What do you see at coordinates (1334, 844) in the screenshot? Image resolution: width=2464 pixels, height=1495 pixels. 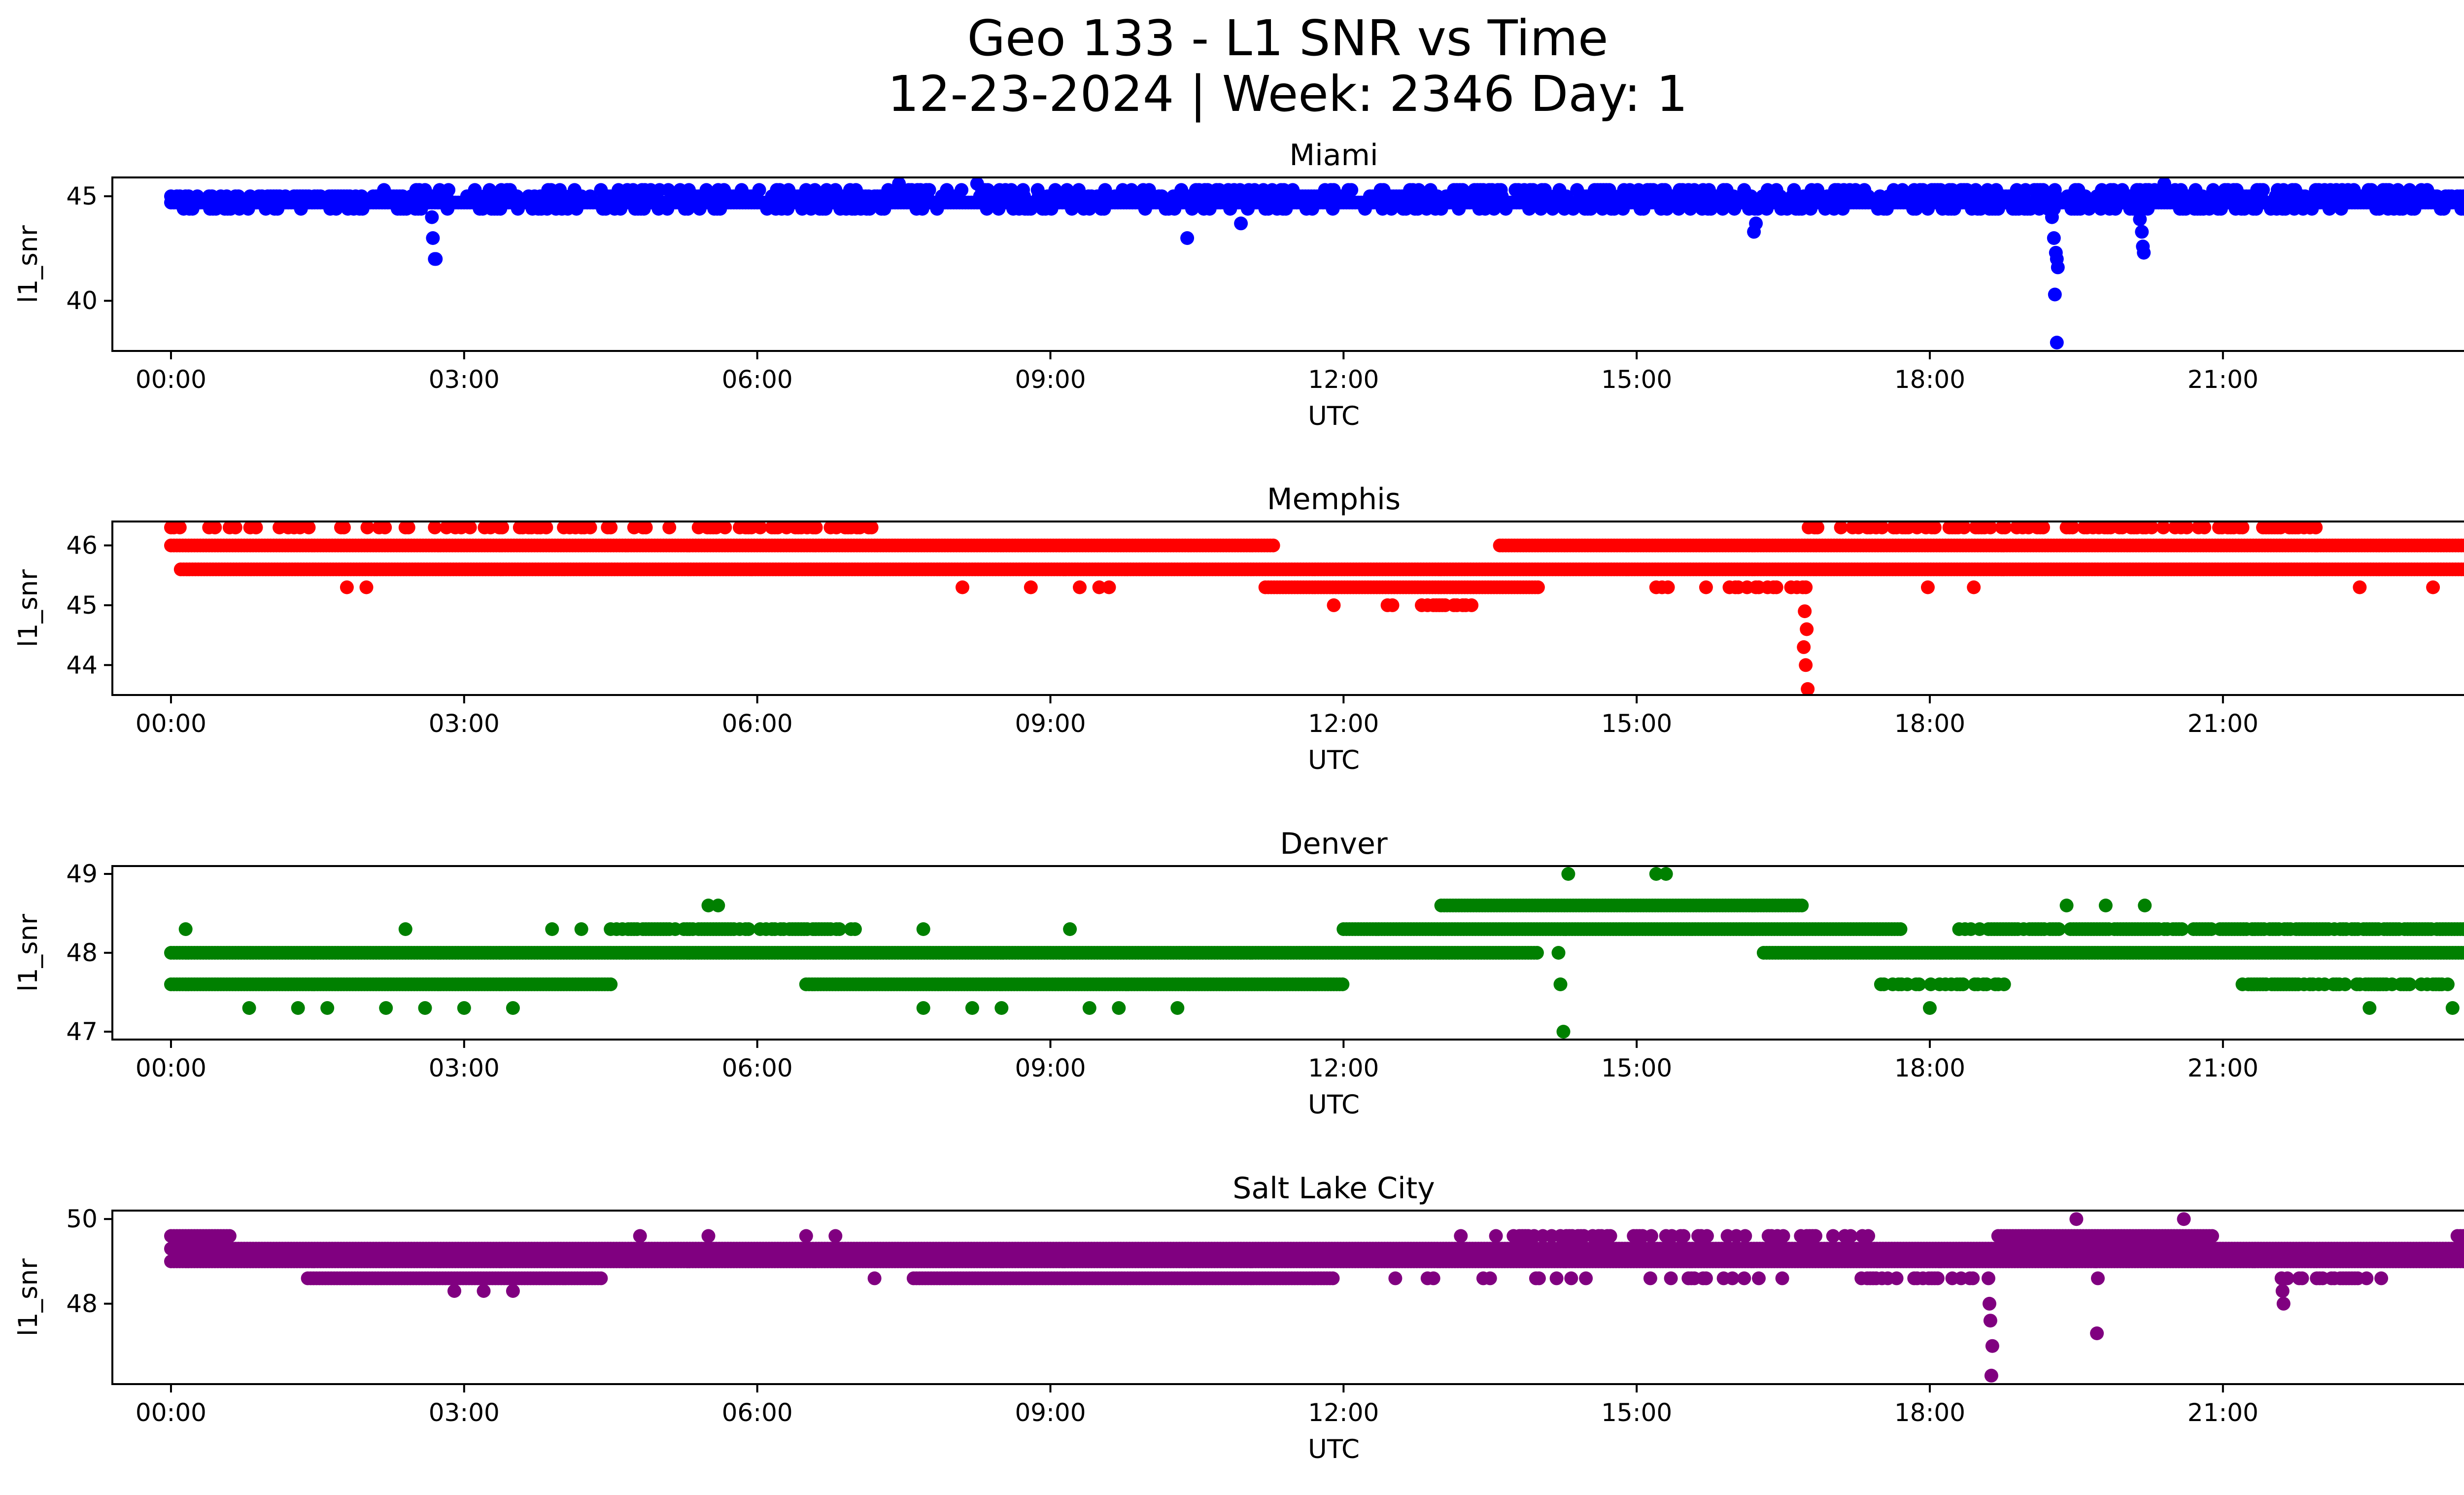 I see `subplot-title: Denver` at bounding box center [1334, 844].